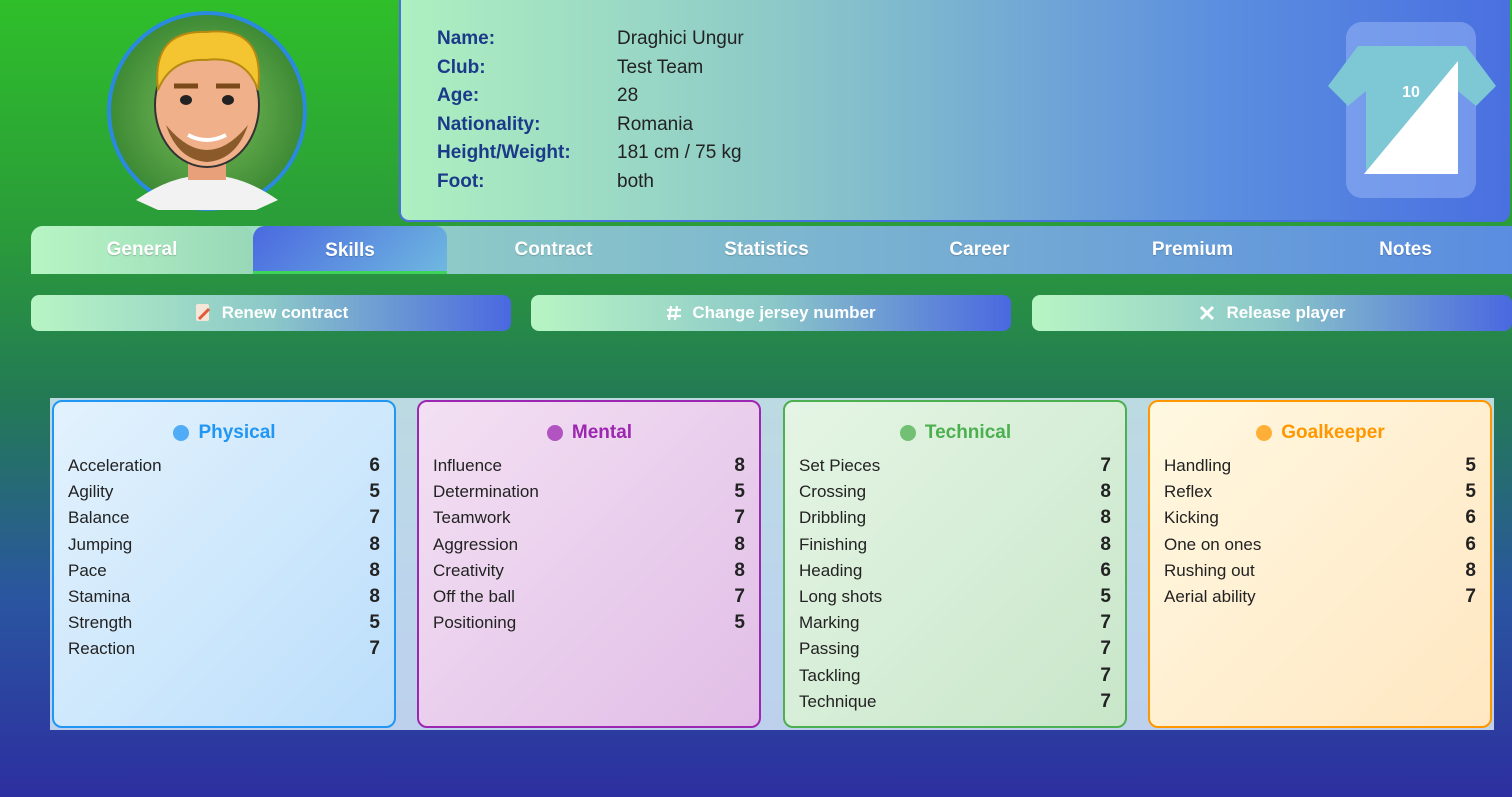 The width and height of the screenshot is (1512, 797). I want to click on group-title: Goalkeeper, so click(1333, 432).